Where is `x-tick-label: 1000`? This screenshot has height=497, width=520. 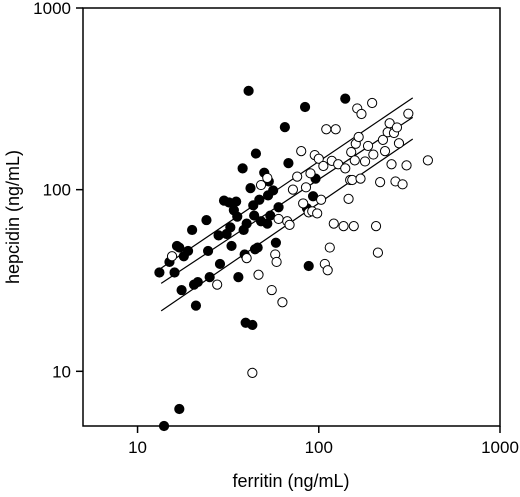
x-tick-label: 1000 is located at coordinates (500, 447).